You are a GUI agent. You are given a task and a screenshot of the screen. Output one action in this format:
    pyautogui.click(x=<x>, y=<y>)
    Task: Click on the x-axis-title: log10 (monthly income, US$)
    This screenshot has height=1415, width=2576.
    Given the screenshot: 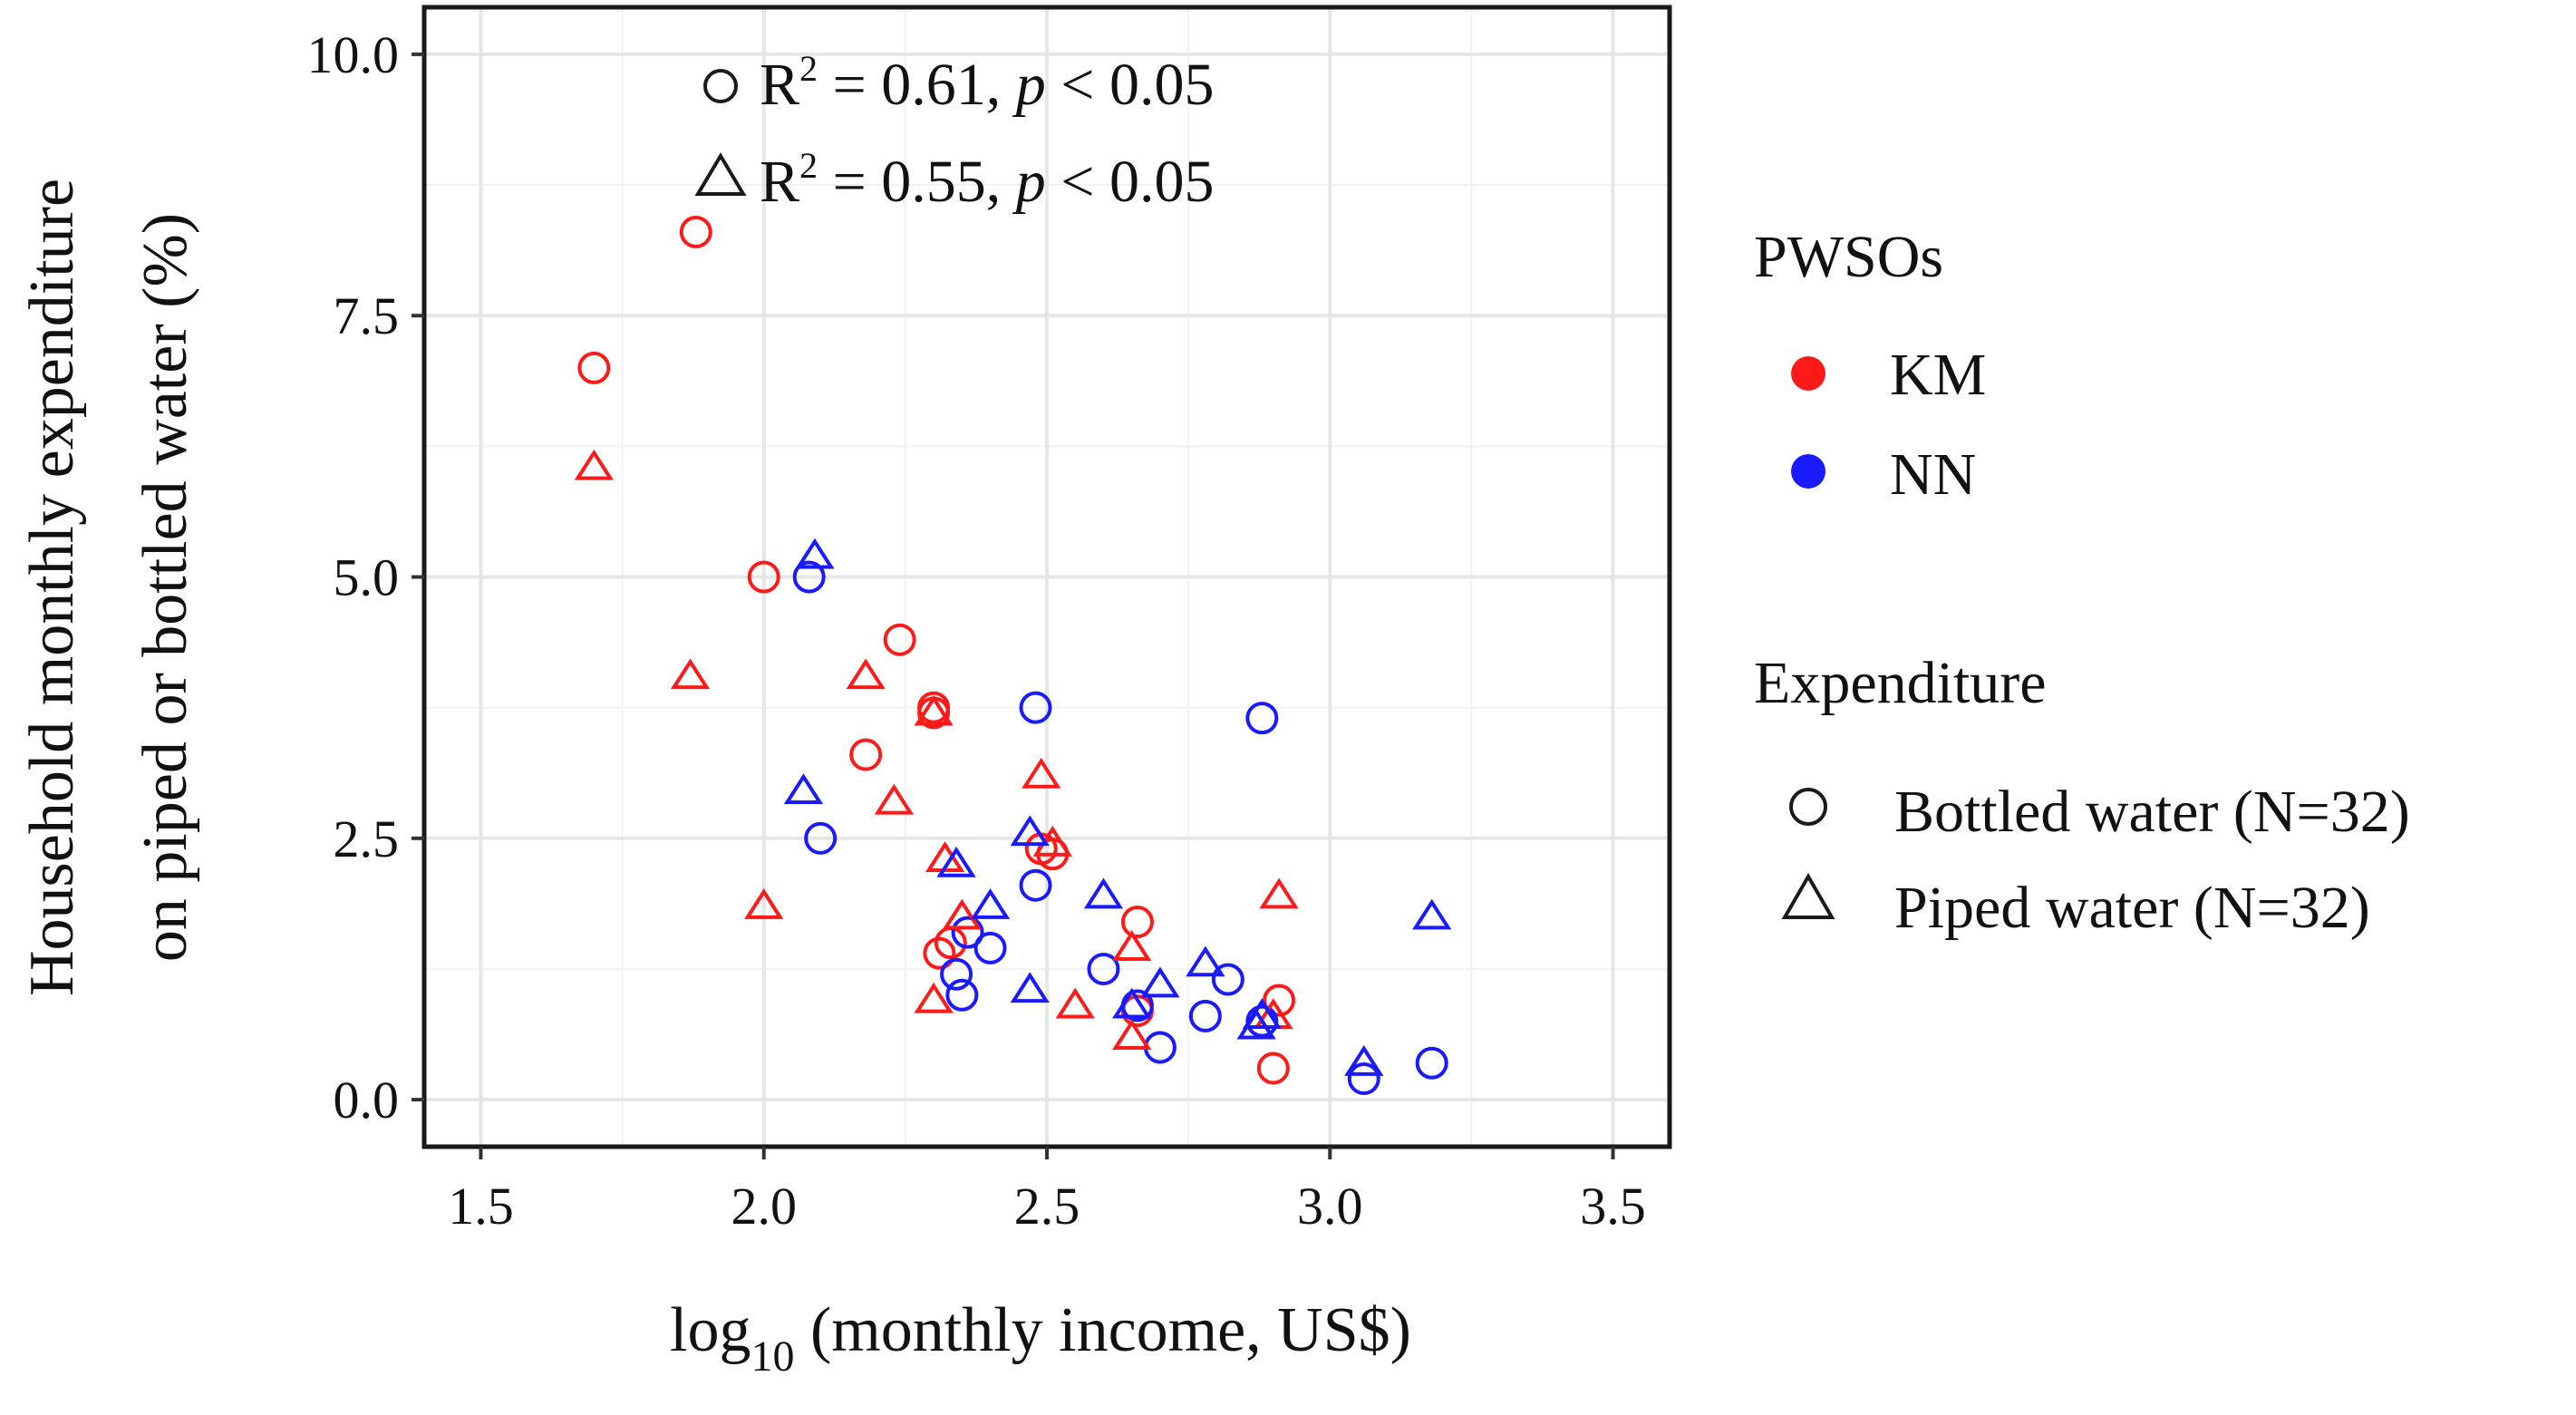 What is the action you would take?
    pyautogui.click(x=1040, y=1338)
    